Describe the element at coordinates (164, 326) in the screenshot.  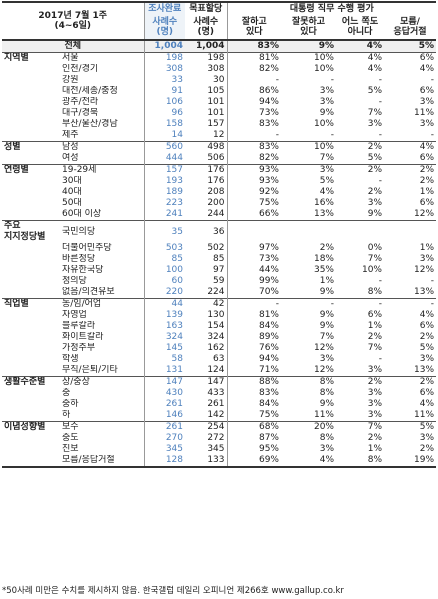
I see `completed-count: 163` at that location.